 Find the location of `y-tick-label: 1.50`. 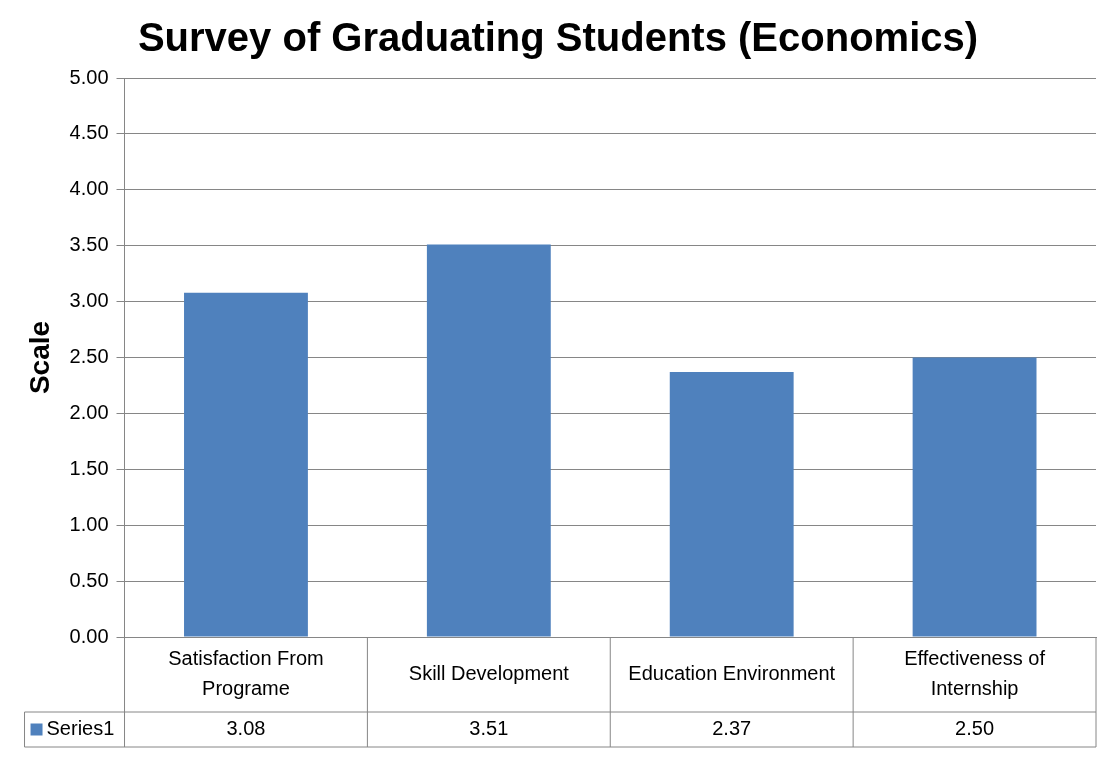

y-tick-label: 1.50 is located at coordinates (89, 467).